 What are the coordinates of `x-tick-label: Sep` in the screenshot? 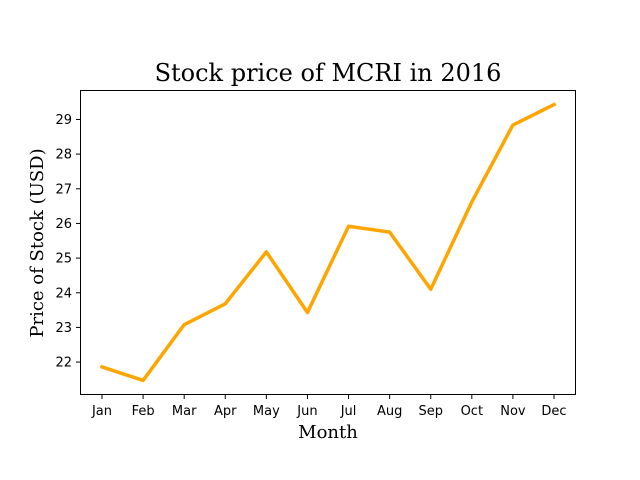 It's located at (430, 411).